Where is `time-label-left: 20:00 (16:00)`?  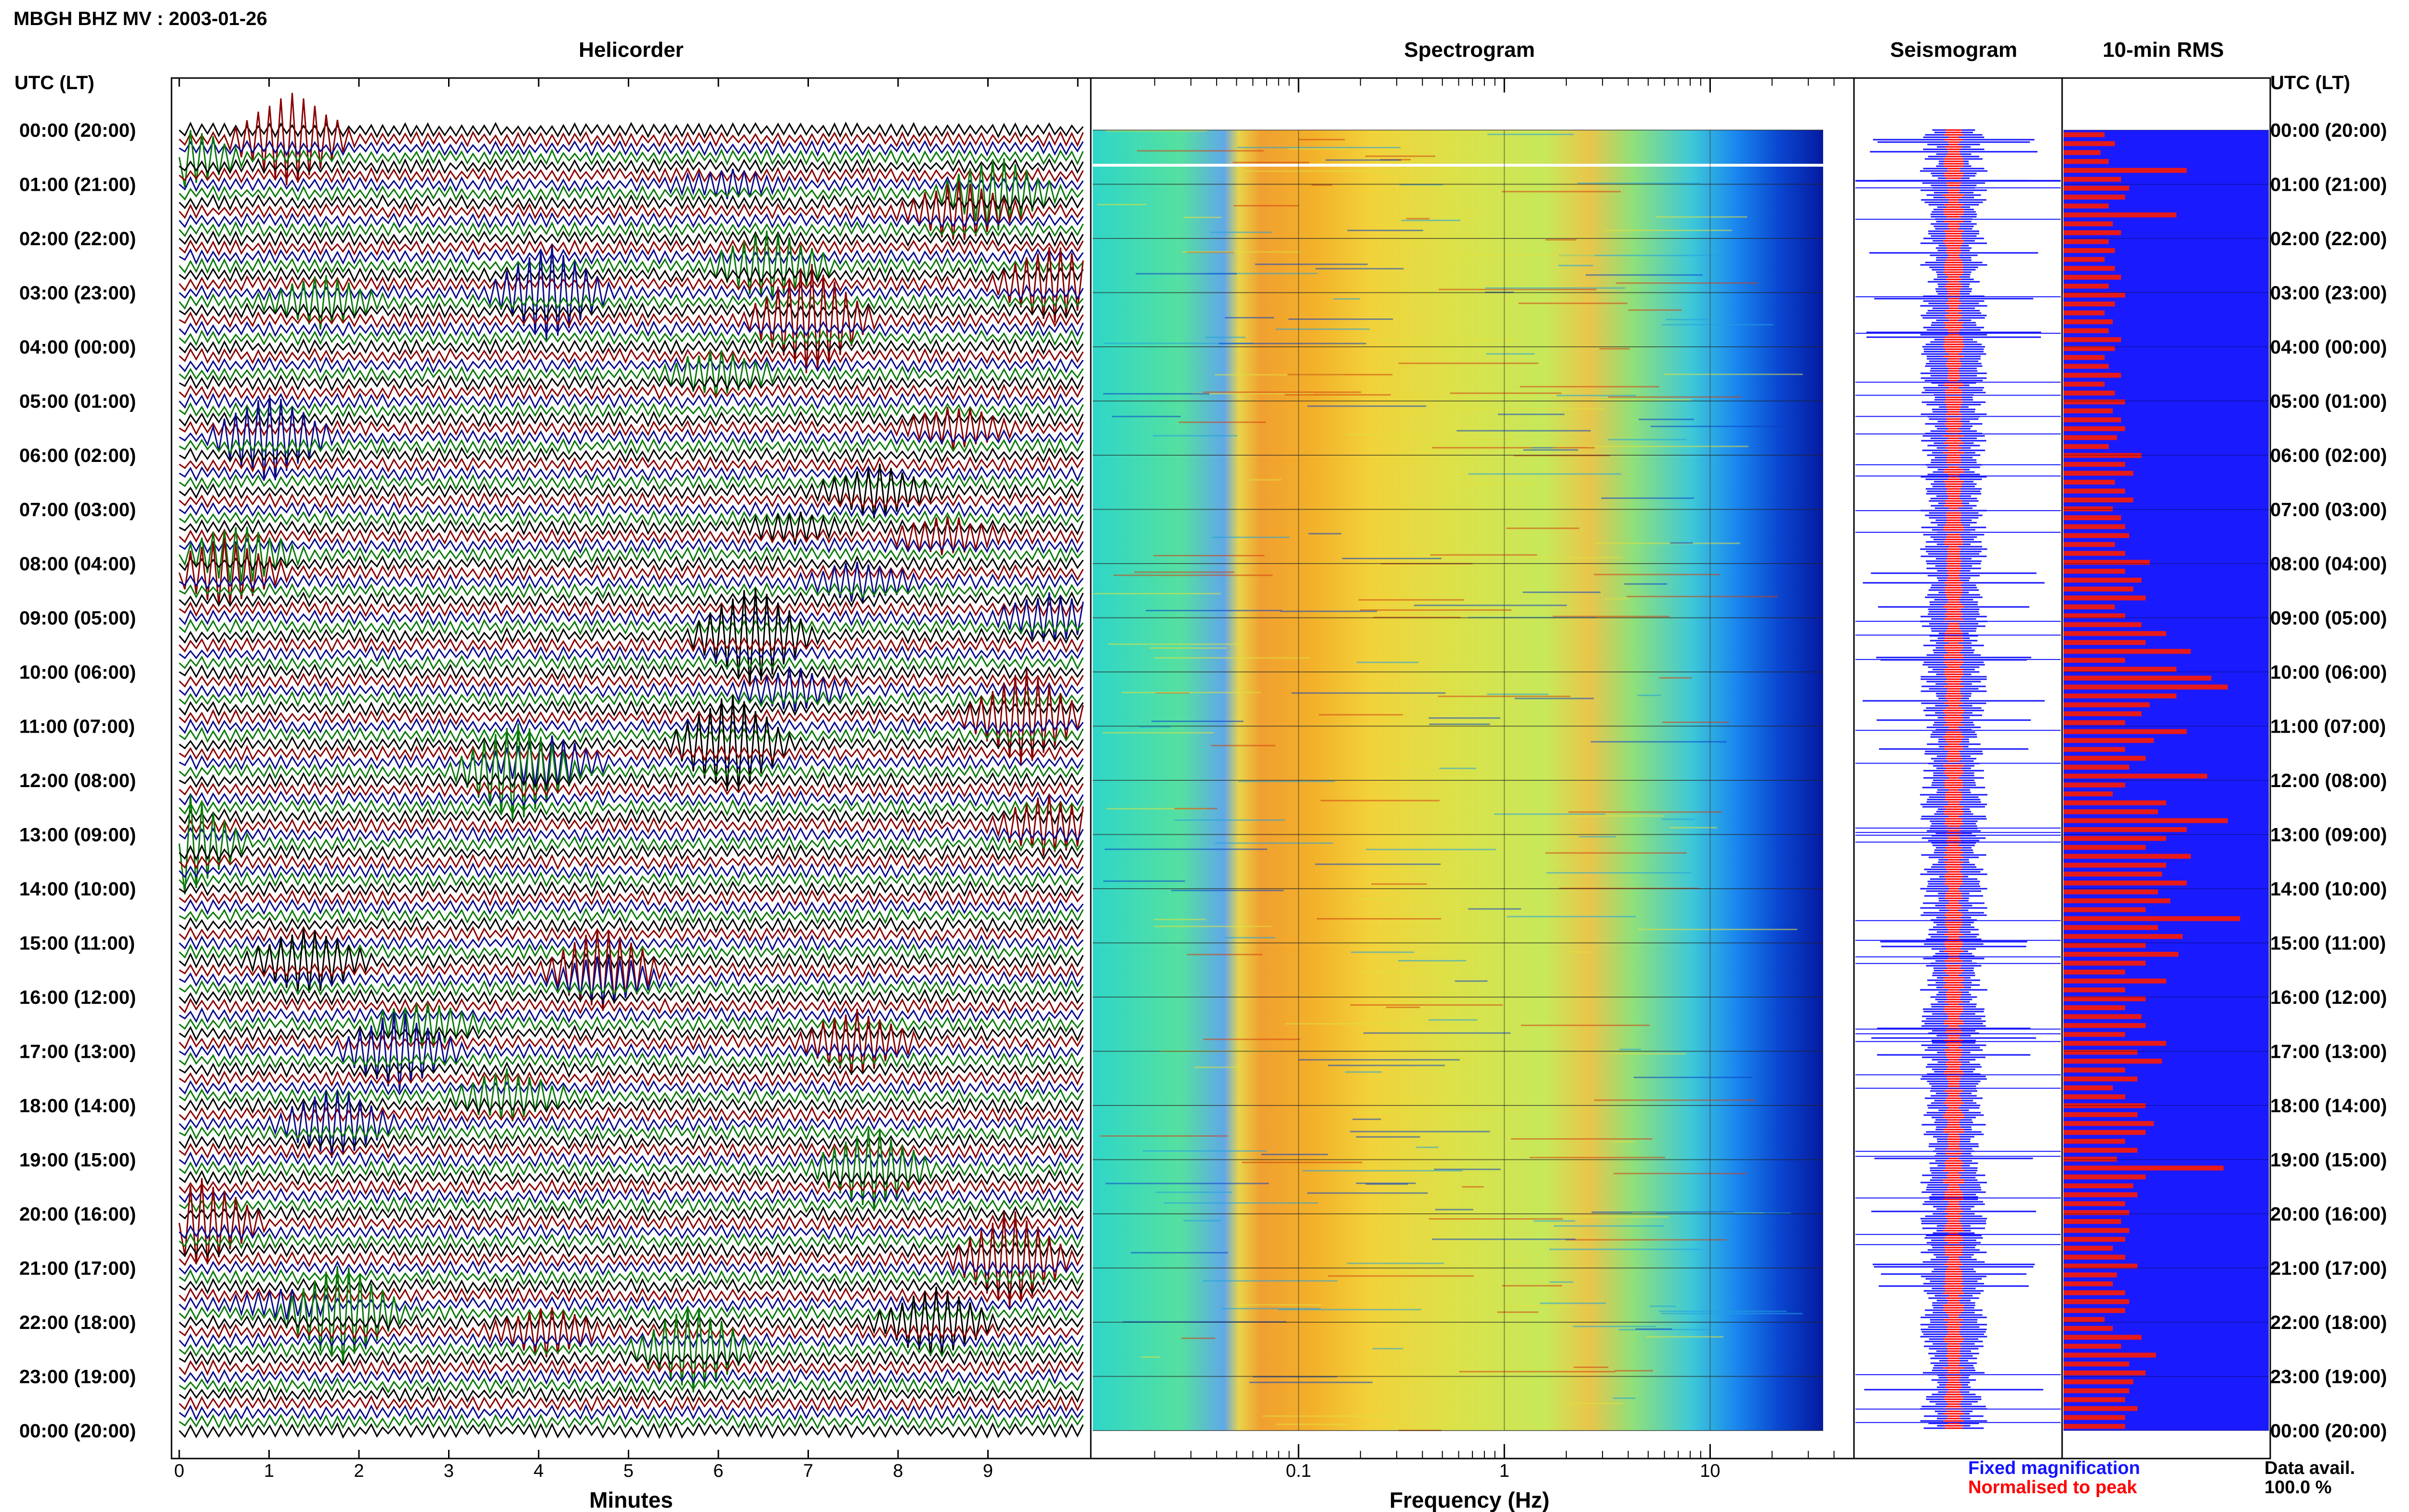
time-label-left: 20:00 (16:00) is located at coordinates (77, 1214).